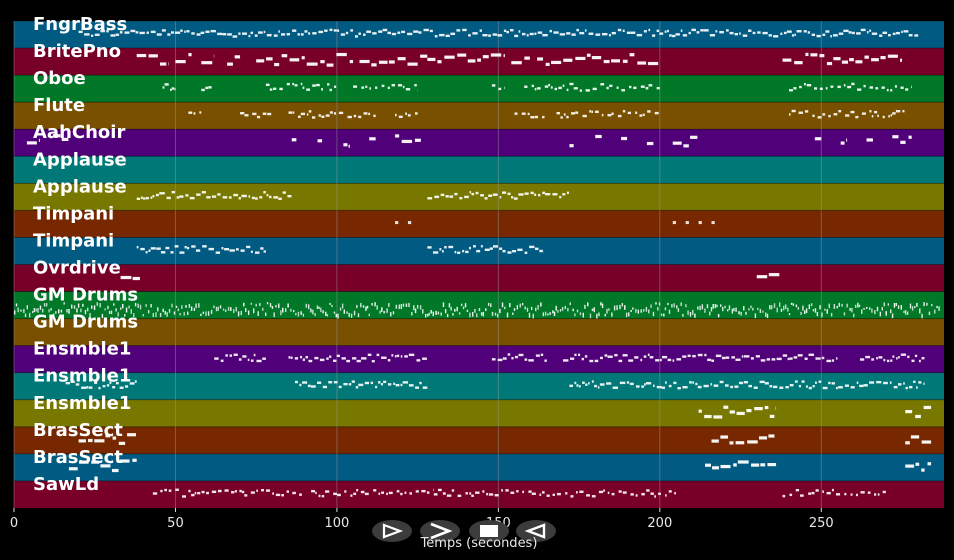 This screenshot has width=954, height=560. What do you see at coordinates (73, 213) in the screenshot?
I see `track-label: Timpani` at bounding box center [73, 213].